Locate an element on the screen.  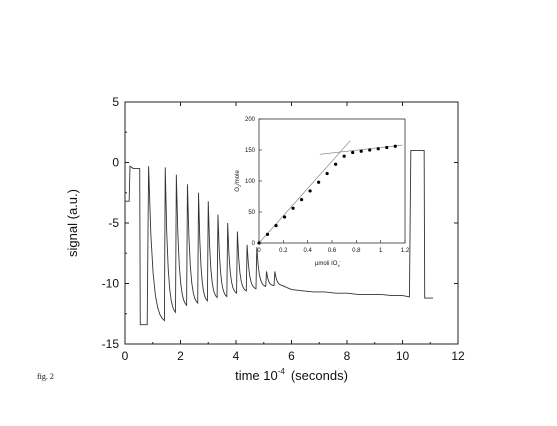
inset-axis-ticks: 0 0.2 0.4 0.6 0.8 1 1.2 200 150 100 50 0 is located at coordinates (327, 185).